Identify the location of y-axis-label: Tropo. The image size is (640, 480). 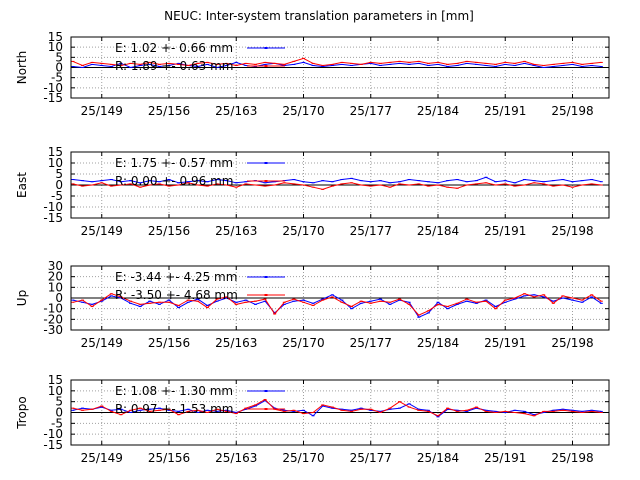
(22, 413).